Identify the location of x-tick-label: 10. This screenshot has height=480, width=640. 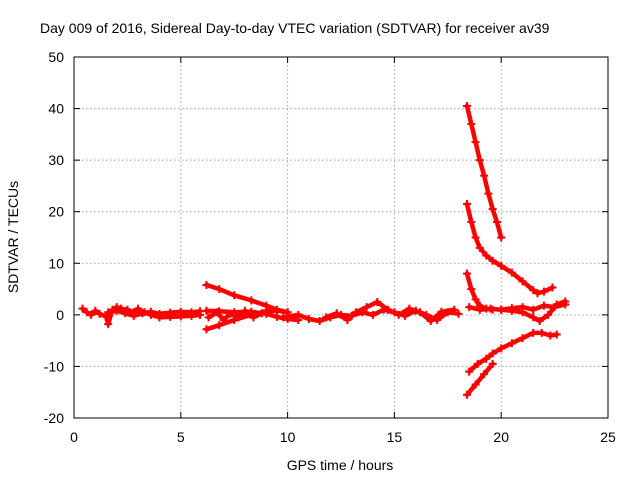
(288, 437).